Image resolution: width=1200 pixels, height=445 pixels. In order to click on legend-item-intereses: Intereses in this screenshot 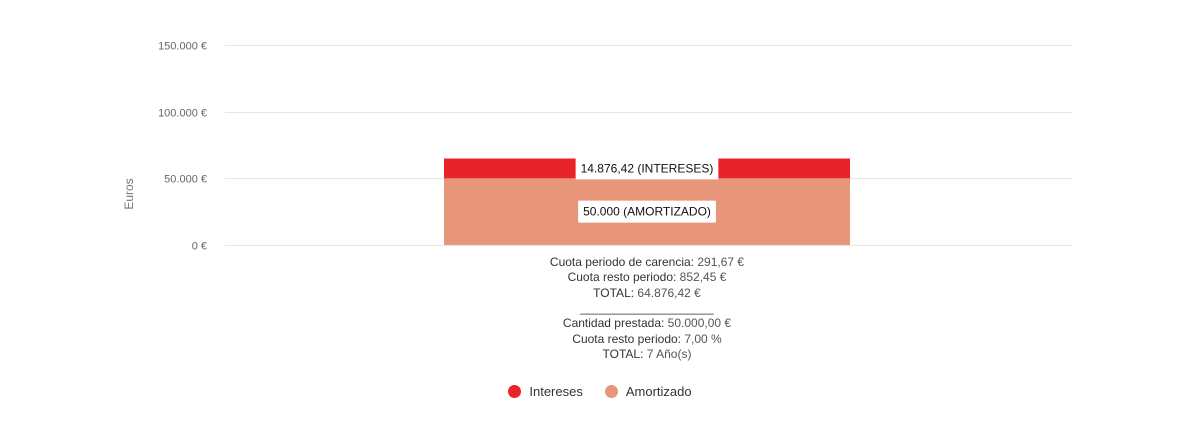, I will do `click(545, 391)`.